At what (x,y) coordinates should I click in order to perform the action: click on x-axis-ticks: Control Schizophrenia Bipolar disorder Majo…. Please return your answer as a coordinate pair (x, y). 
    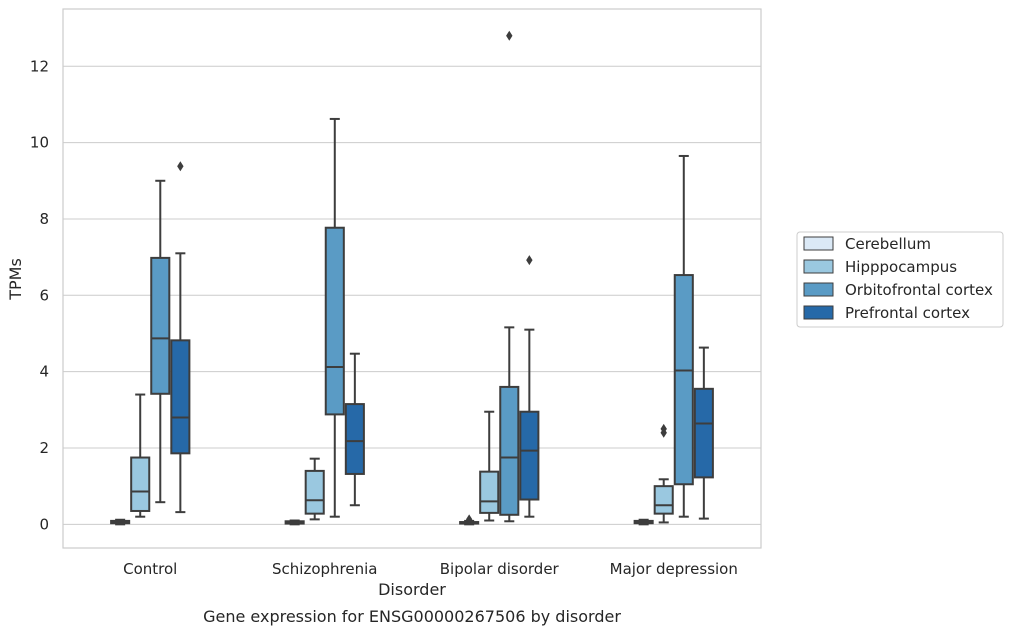
    Looking at the image, I should click on (430, 569).